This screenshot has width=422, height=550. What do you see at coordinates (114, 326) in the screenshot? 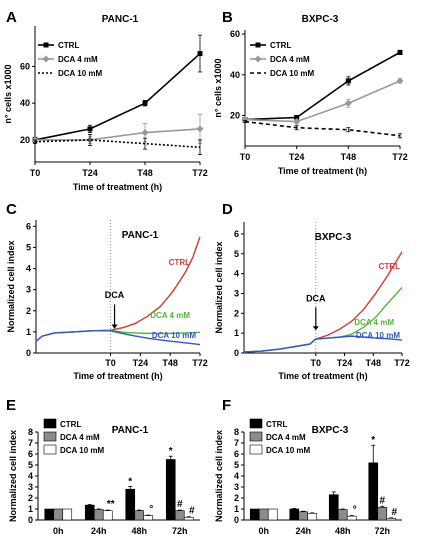
I see `dca-arrowhead` at bounding box center [114, 326].